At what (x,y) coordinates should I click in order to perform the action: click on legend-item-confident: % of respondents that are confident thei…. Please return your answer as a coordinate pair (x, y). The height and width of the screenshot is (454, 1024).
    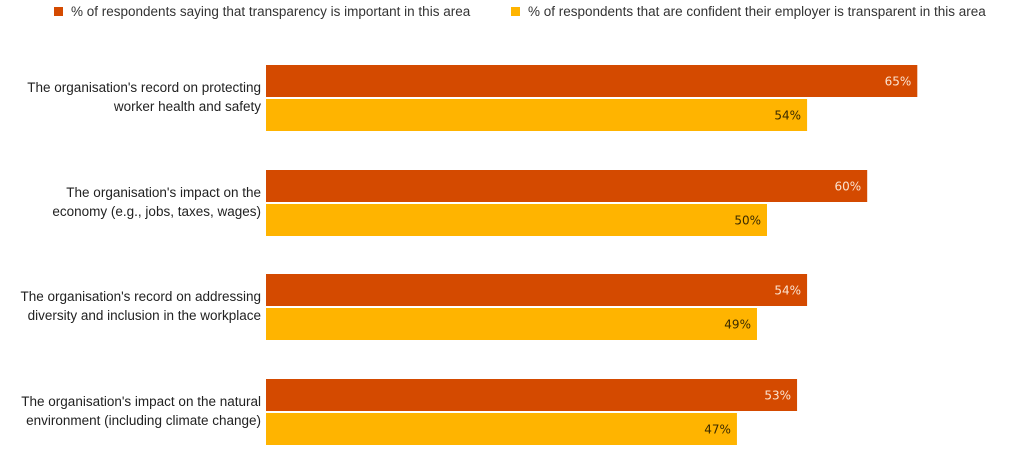
    Looking at the image, I should click on (748, 11).